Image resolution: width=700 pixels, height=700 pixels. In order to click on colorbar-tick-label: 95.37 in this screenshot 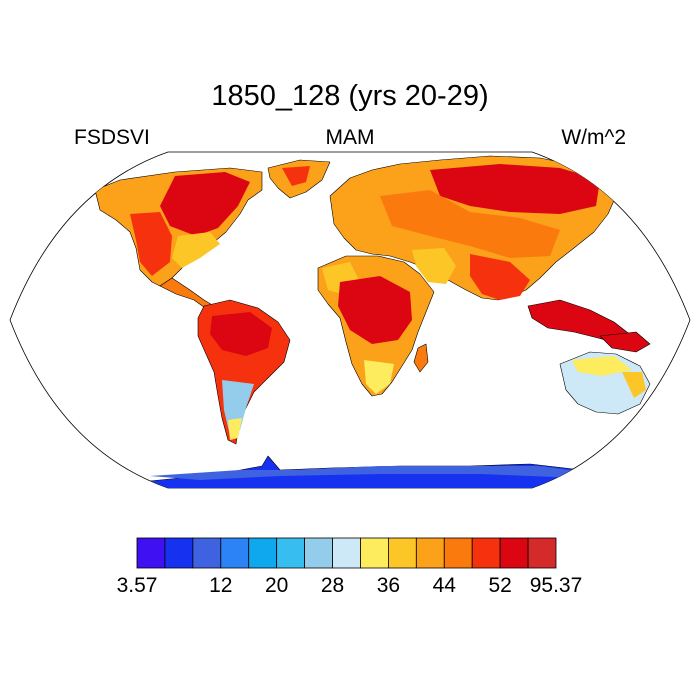, I will do `click(556, 585)`.